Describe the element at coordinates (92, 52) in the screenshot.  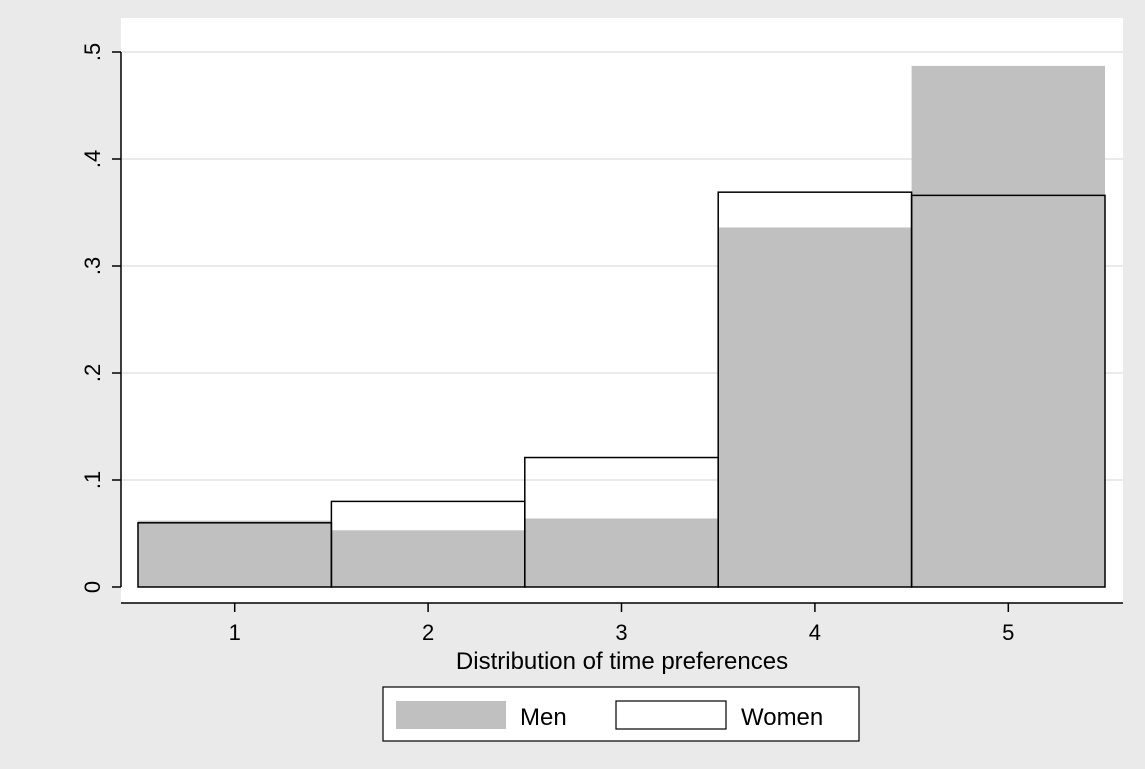
I see `y-tick-label: .5` at that location.